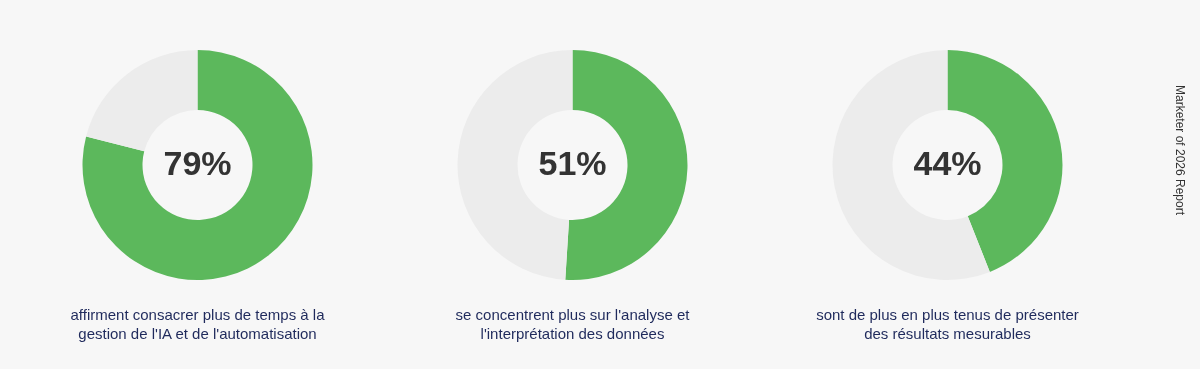  I want to click on data-label: 79%, so click(197, 163).